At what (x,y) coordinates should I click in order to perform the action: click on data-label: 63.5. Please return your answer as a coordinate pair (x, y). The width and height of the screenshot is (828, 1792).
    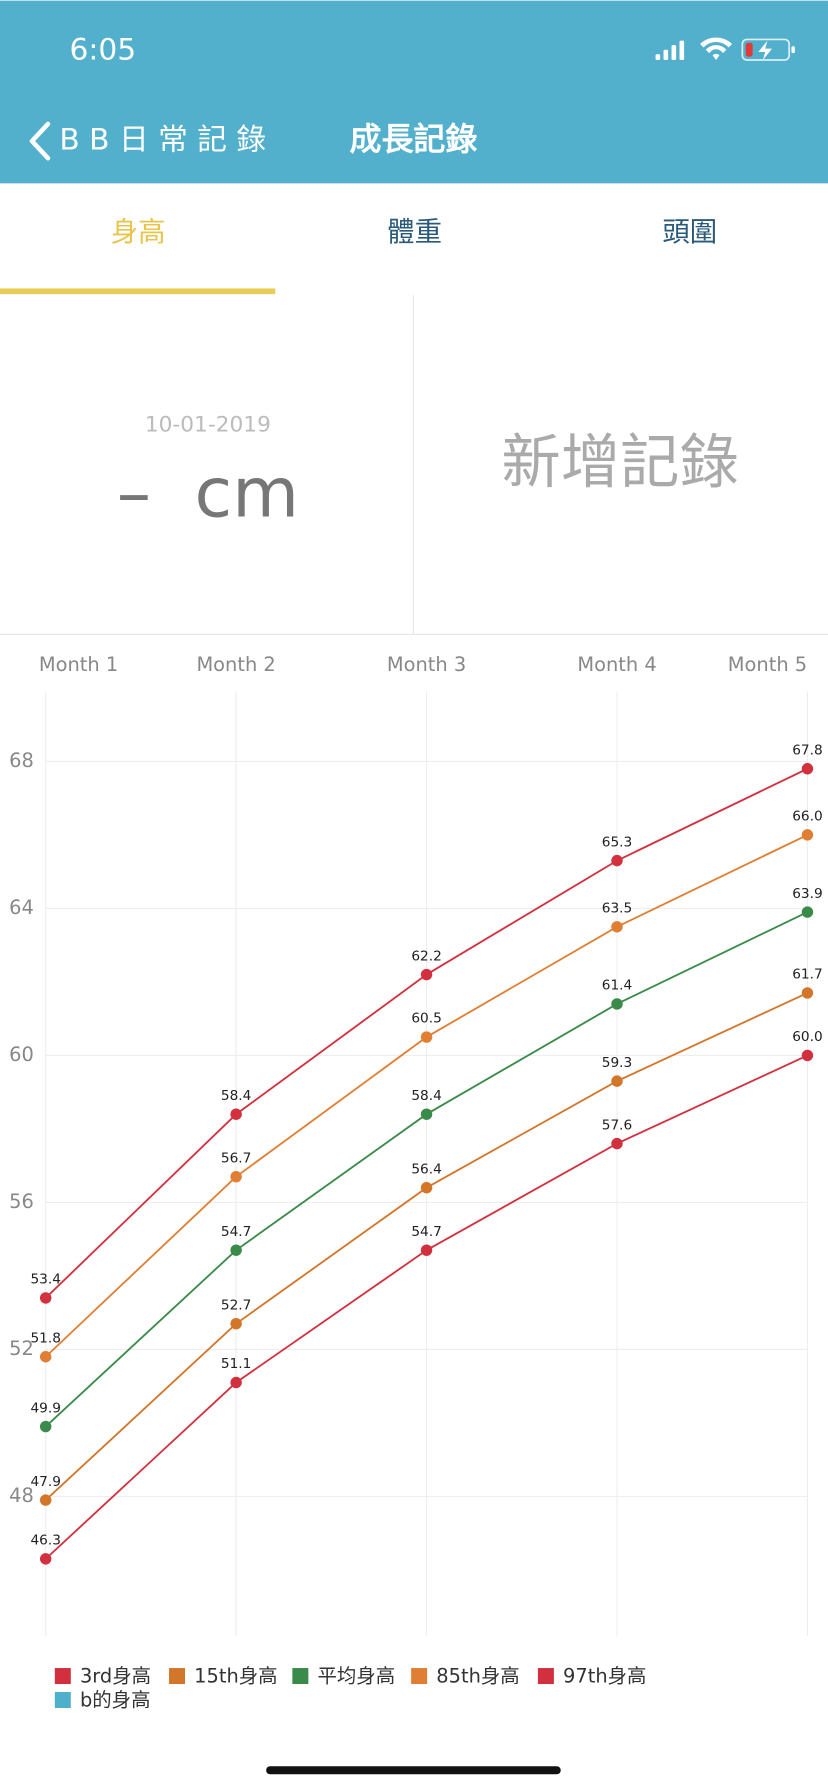
    Looking at the image, I should click on (617, 909).